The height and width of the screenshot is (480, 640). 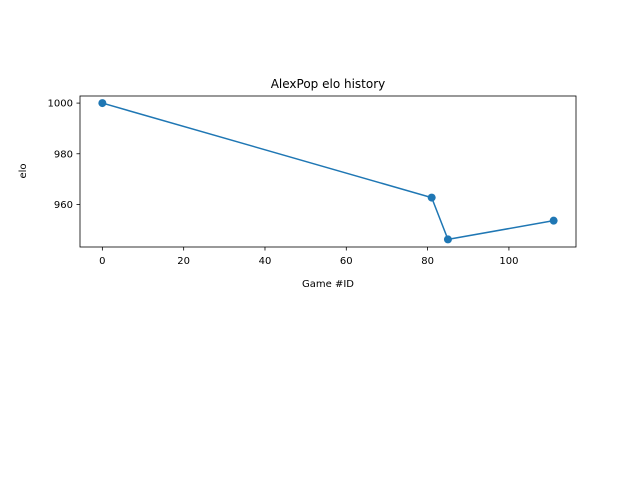 I want to click on x-tick-label: 20, so click(x=183, y=261).